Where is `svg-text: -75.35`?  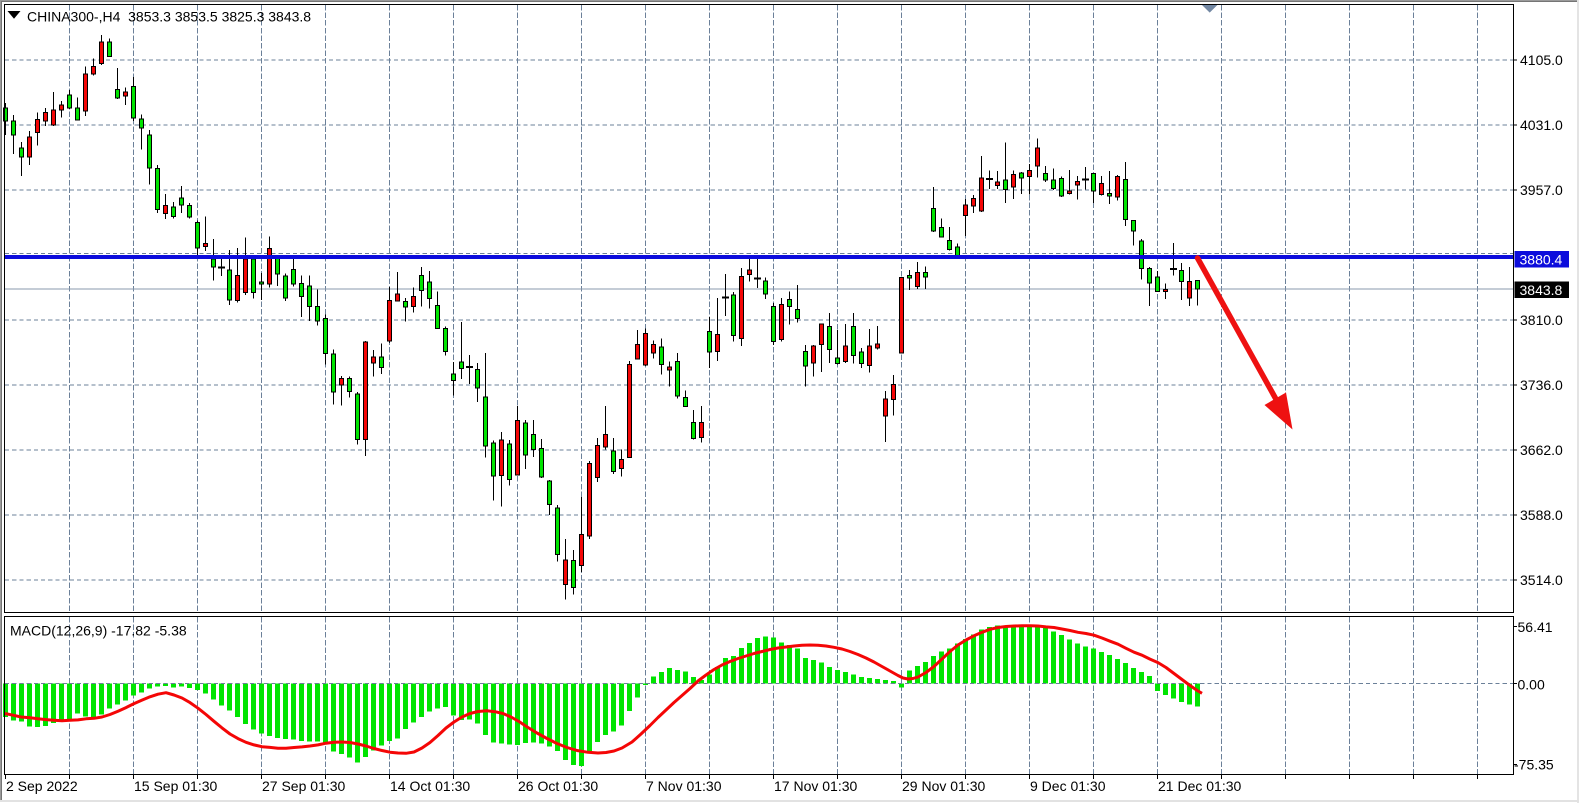
svg-text: -75.35 is located at coordinates (1534, 765).